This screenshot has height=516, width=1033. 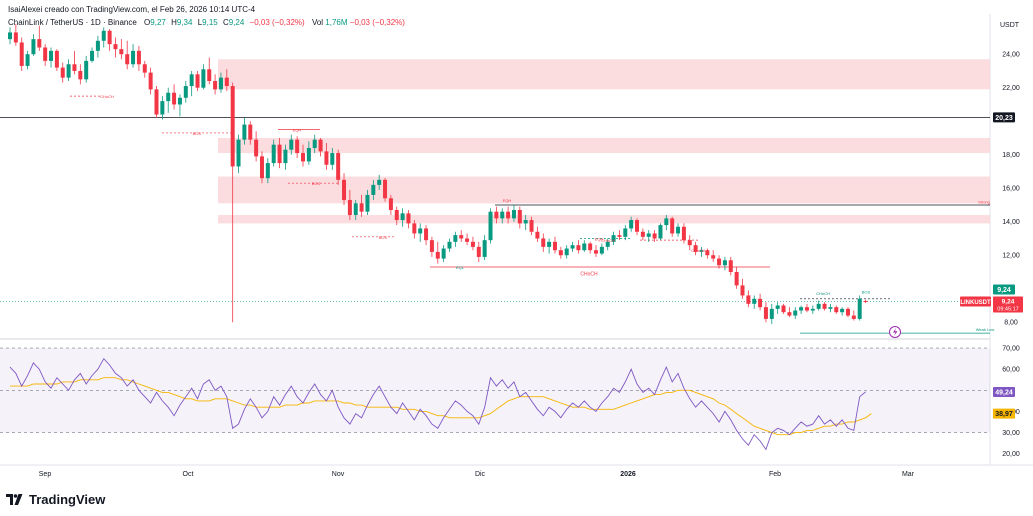 I want to click on time-tick-label: Sep, so click(x=45, y=474).